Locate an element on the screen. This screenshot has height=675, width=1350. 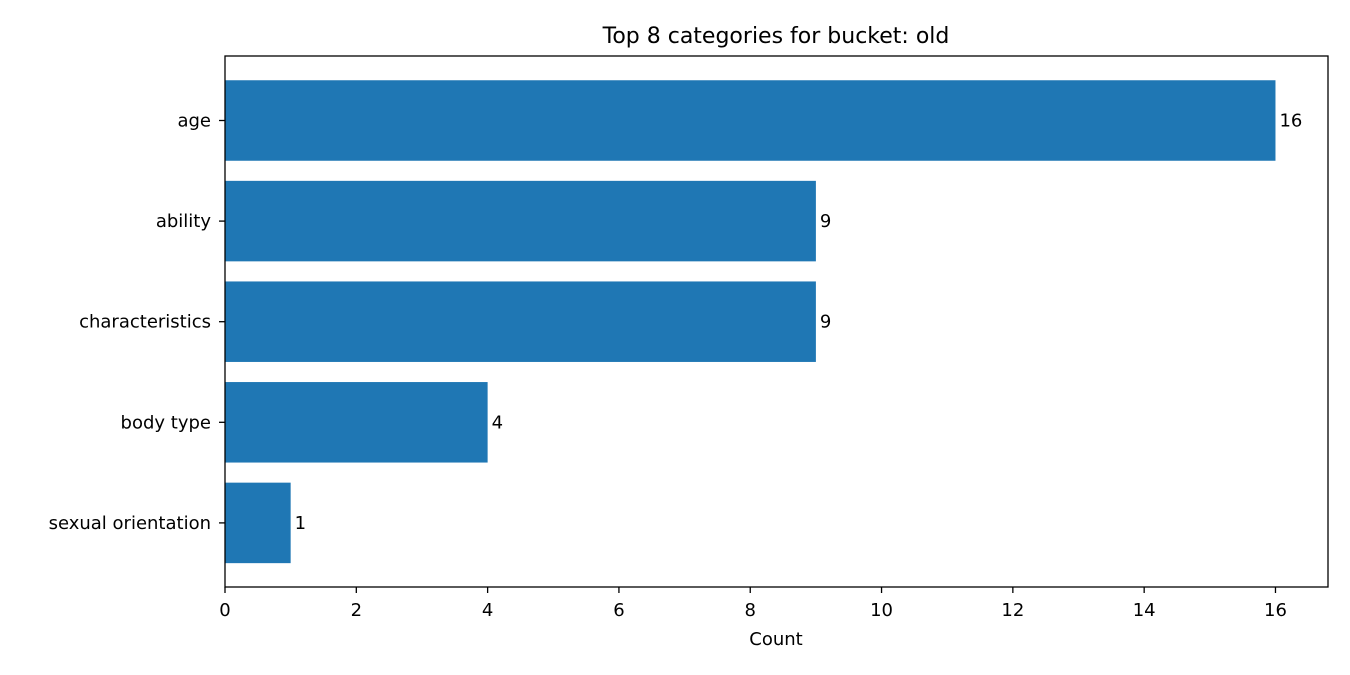
bar-sexual-orientation is located at coordinates (258, 523).